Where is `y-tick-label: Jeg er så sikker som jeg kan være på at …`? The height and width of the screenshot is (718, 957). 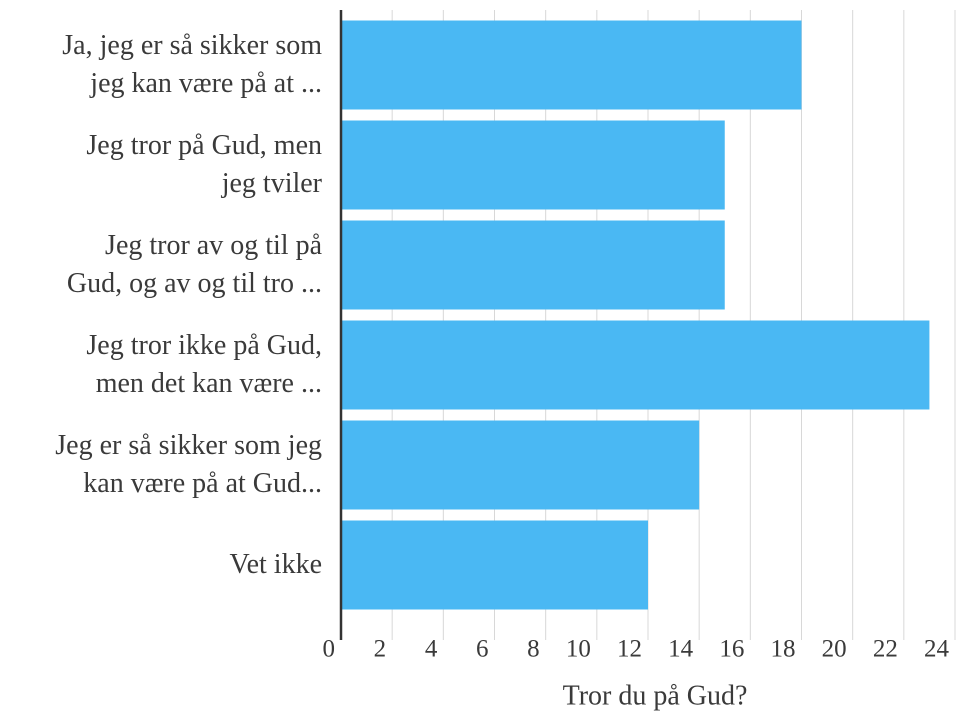 y-tick-label: Jeg er så sikker som jeg kan være på at … is located at coordinates (188, 464).